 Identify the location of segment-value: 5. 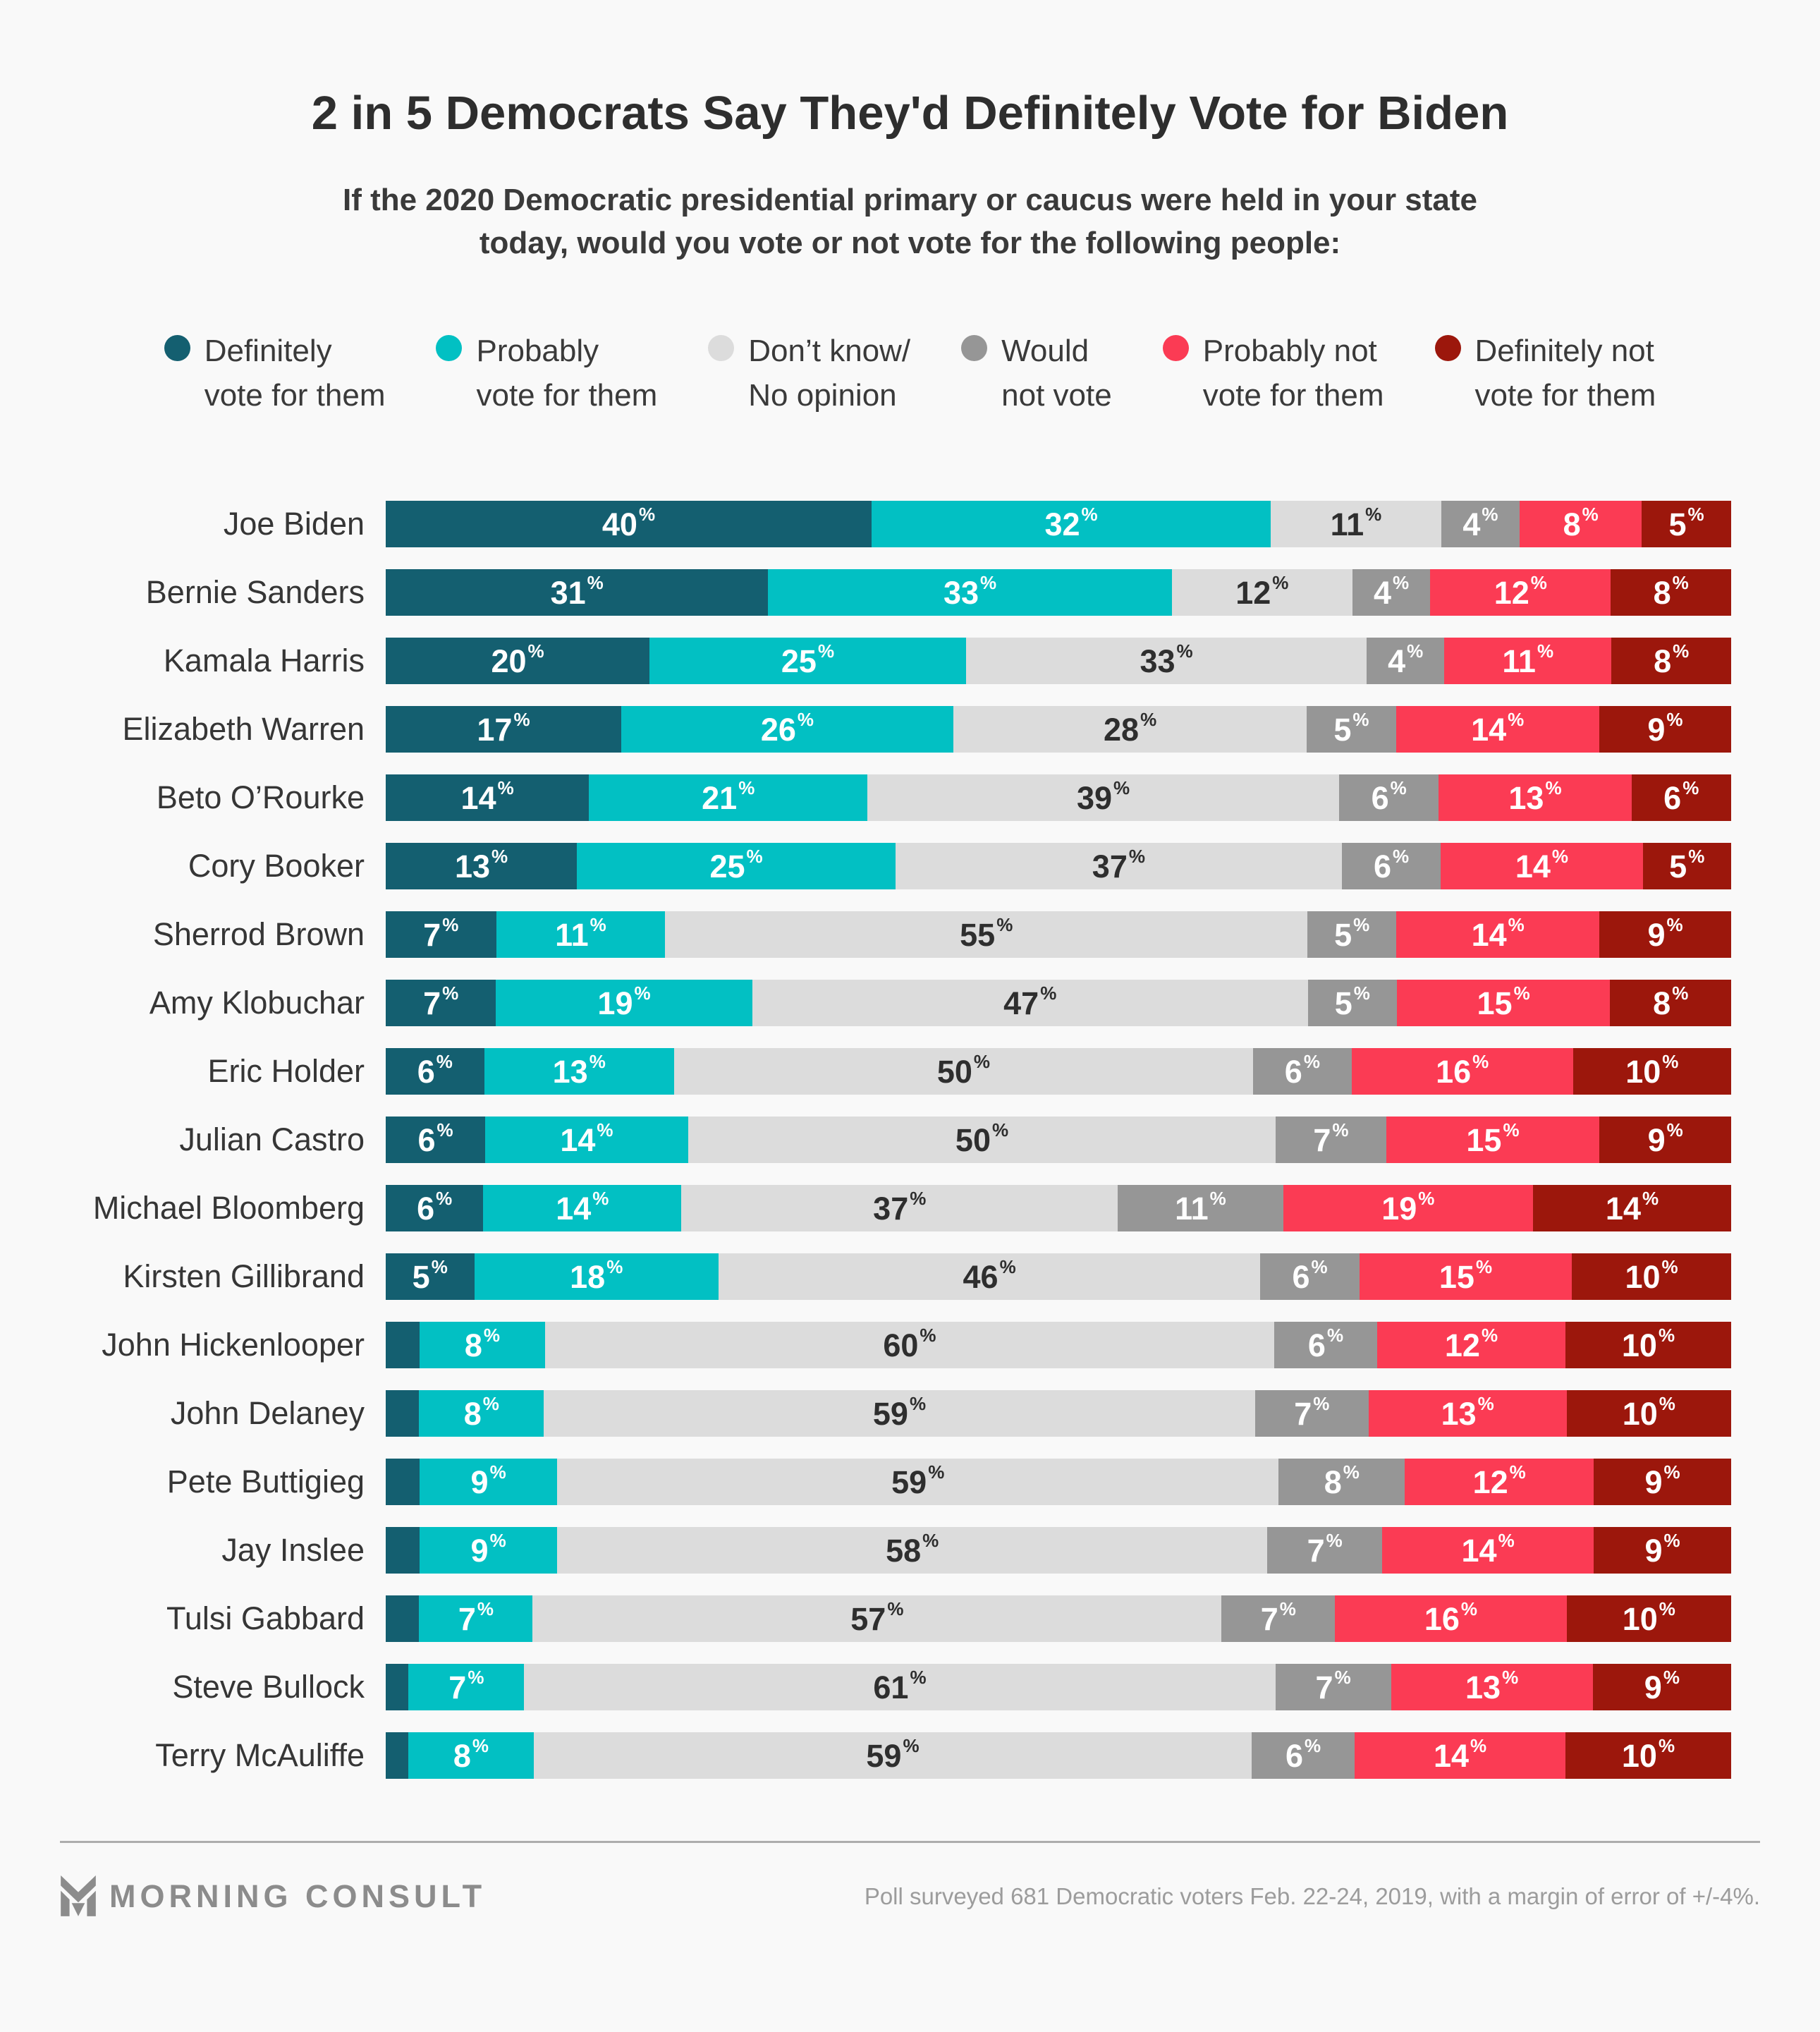
(1342, 729).